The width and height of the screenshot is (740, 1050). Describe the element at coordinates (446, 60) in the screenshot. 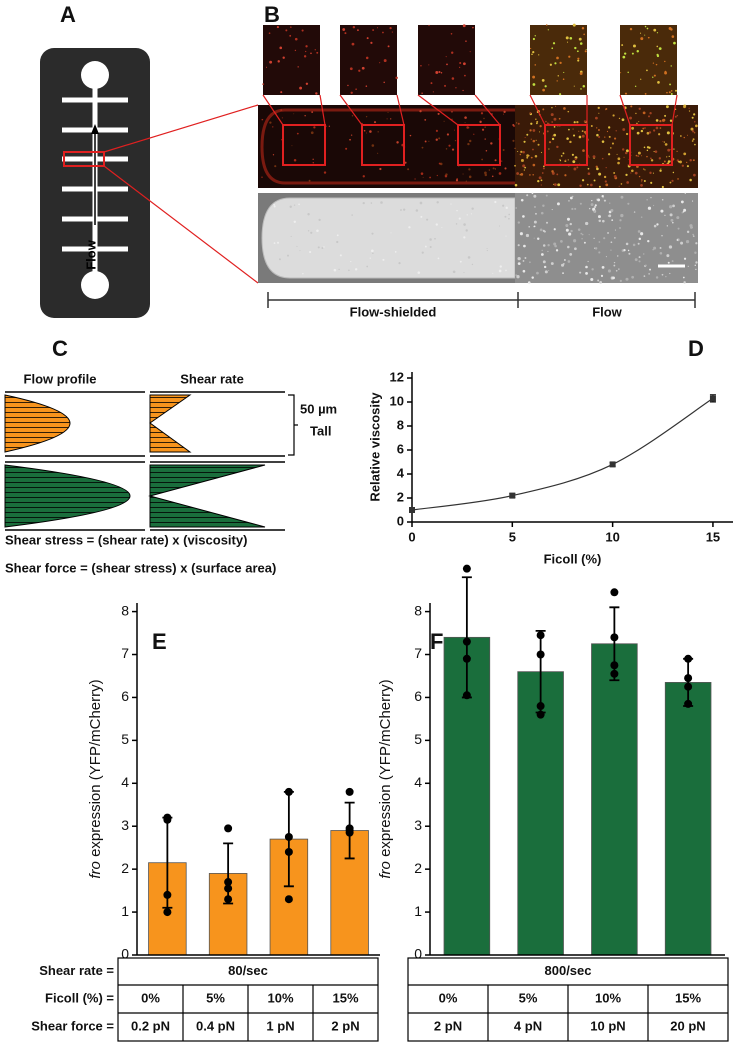

I see `image` at that location.